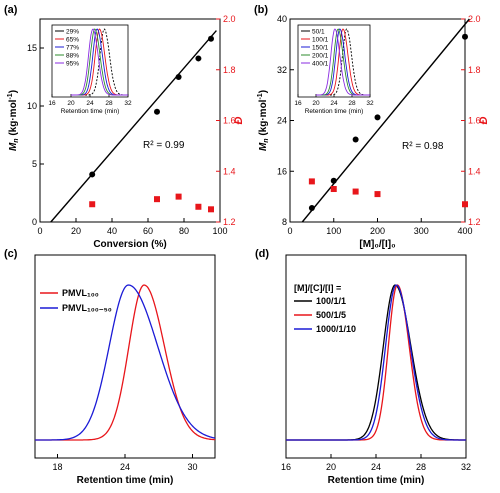 This screenshot has height=493, width=500. What do you see at coordinates (318, 32) in the screenshot?
I see `inset-legend-label: 50/1` at bounding box center [318, 32].